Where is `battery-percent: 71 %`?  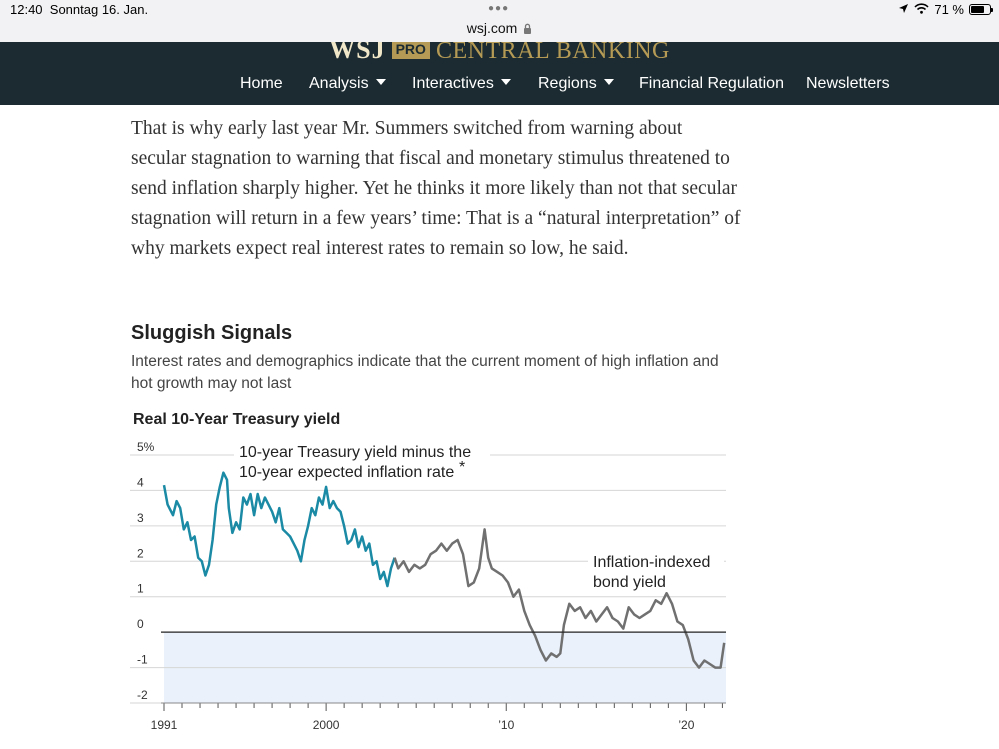 battery-percent: 71 % is located at coordinates (949, 9).